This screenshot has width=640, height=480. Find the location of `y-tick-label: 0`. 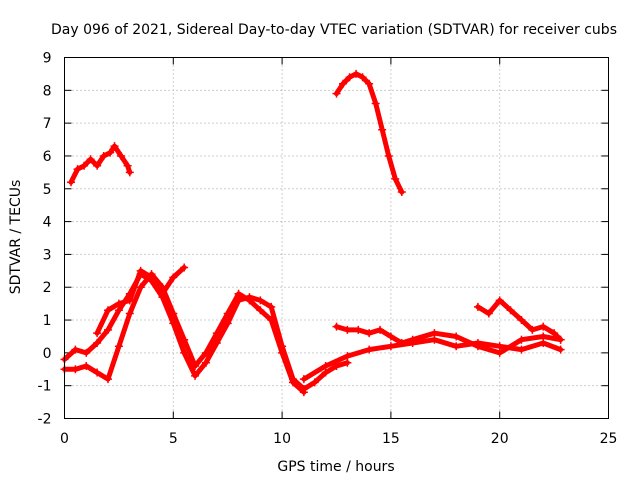

y-tick-label: 0 is located at coordinates (47, 354).